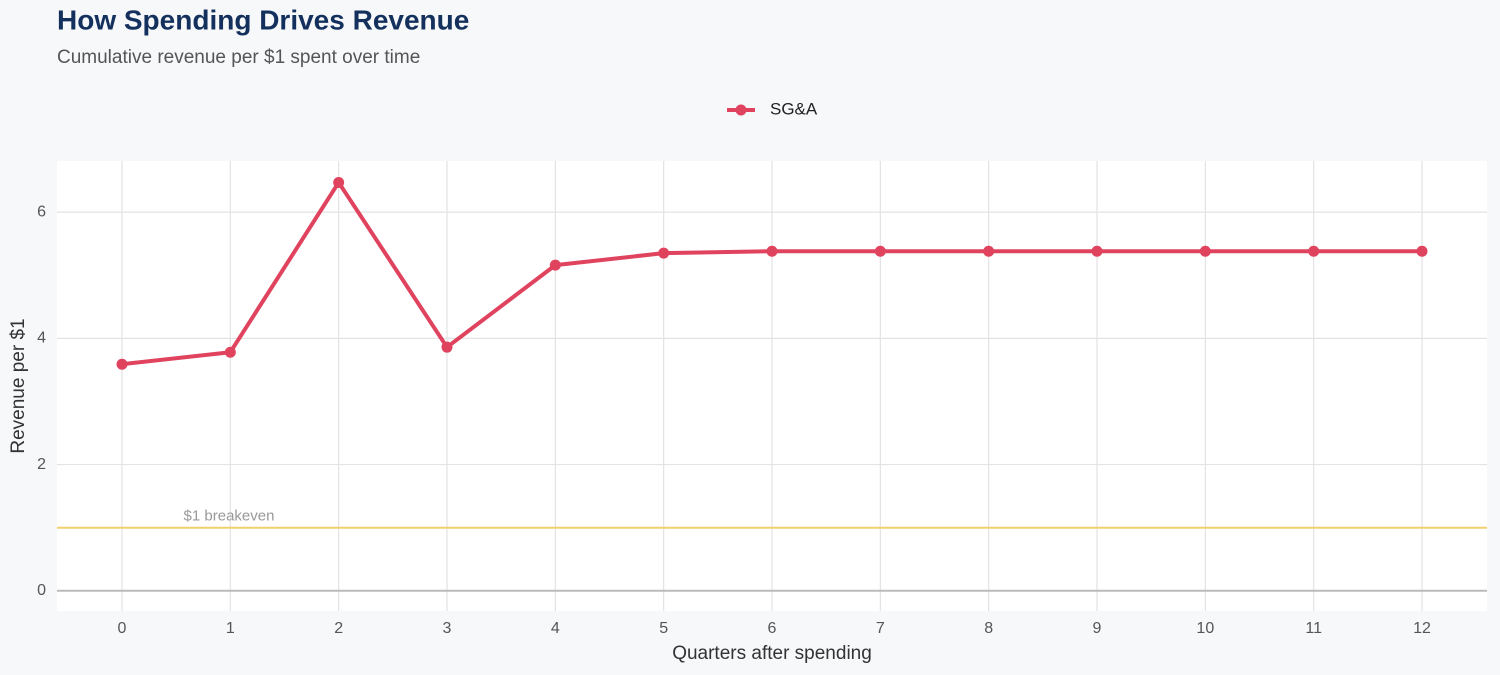  Describe the element at coordinates (41, 590) in the screenshot. I see `y-tick-label: 0` at that location.